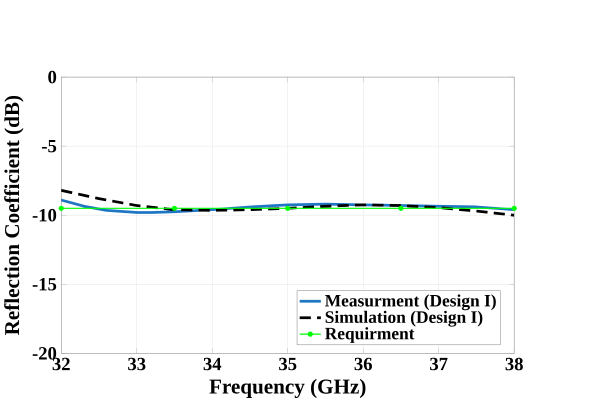 This screenshot has height=403, width=616. What do you see at coordinates (44, 215) in the screenshot?
I see `y-tick-label: -10` at bounding box center [44, 215].